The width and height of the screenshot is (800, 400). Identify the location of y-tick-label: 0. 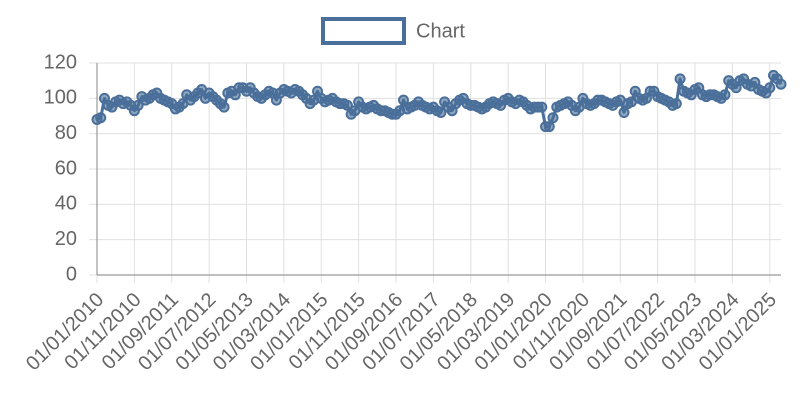
(71, 274).